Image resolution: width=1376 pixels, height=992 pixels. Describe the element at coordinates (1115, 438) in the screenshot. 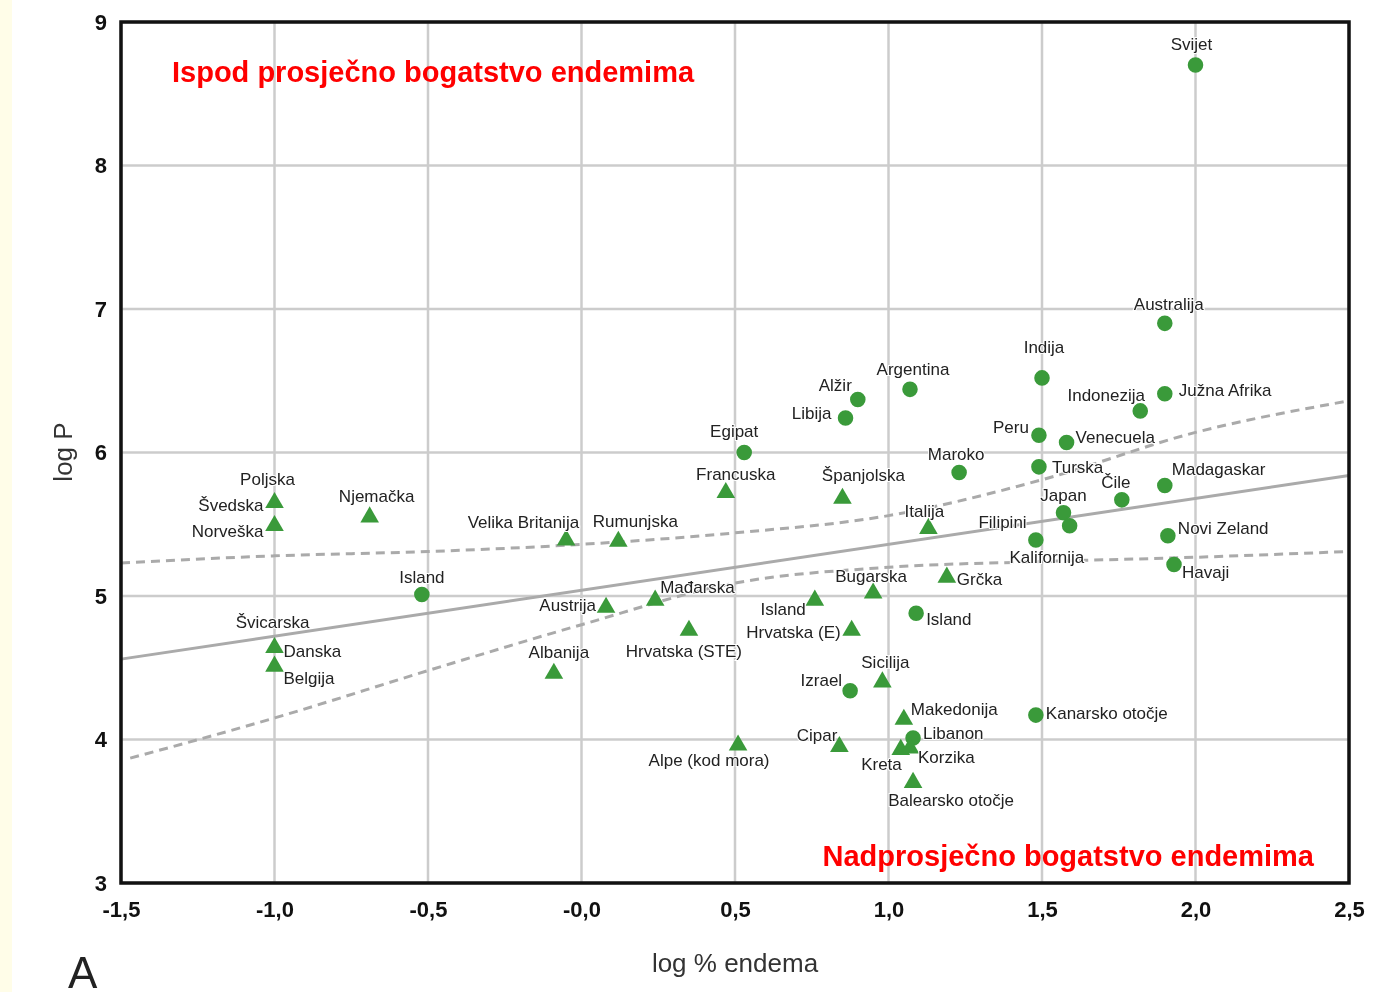

I see `annotation: Venecuela` at that location.